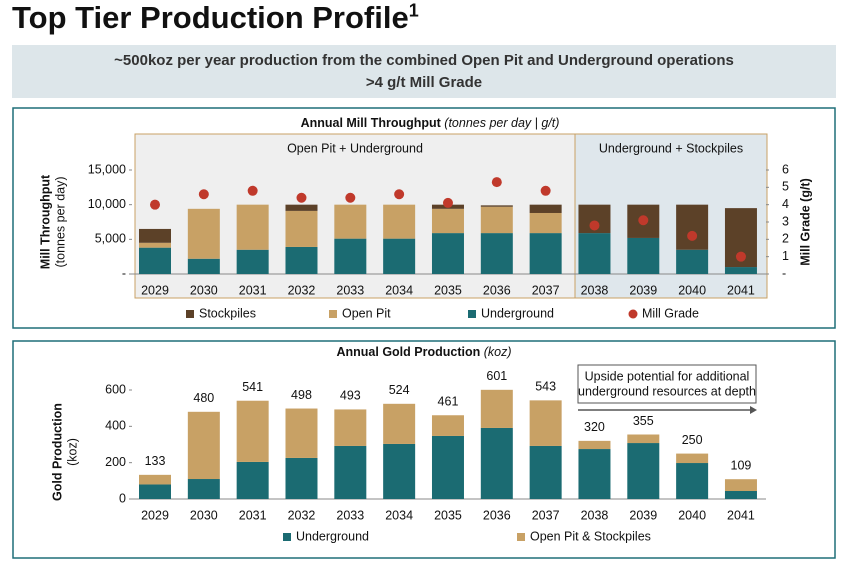  Describe the element at coordinates (110, 239) in the screenshot. I see `y-tick-label: 5,000` at that location.